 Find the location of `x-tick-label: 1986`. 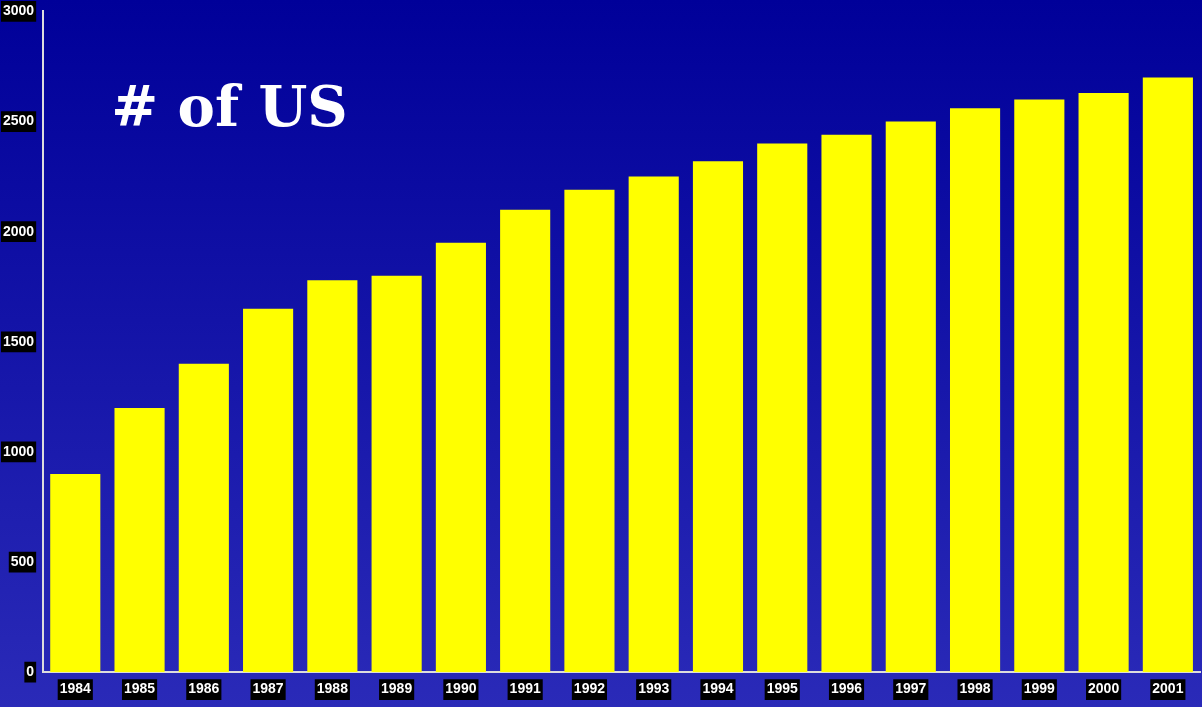

x-tick-label: 1986 is located at coordinates (204, 688).